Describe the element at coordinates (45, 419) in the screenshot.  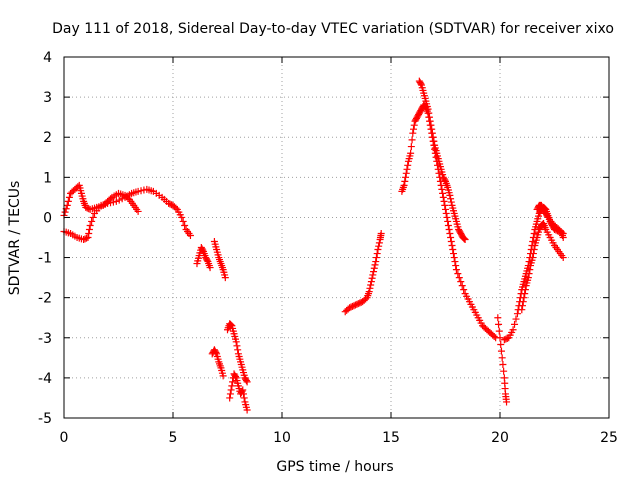
I see `y-tick-label: -5` at that location.